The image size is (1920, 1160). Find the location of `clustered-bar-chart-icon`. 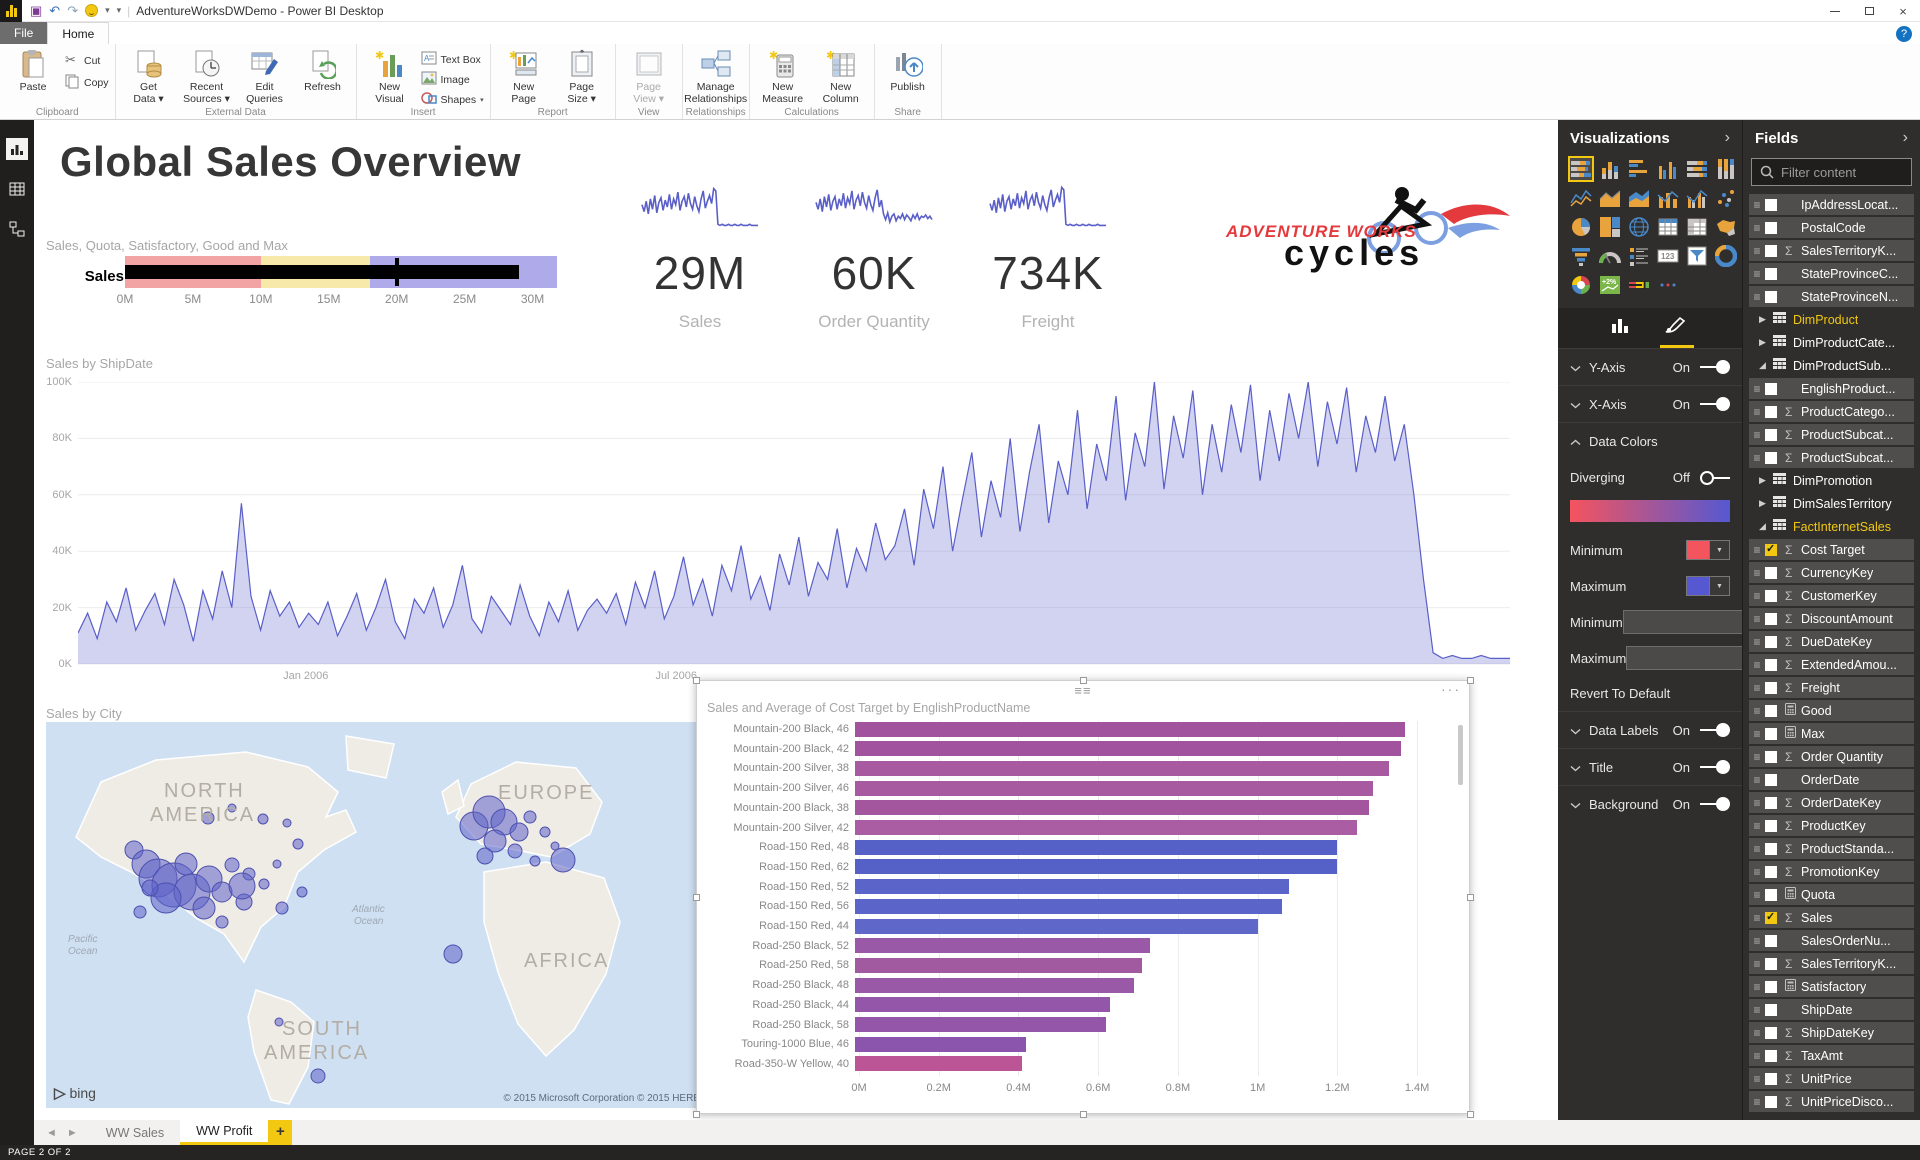

clustered-bar-chart-icon is located at coordinates (1639, 169).